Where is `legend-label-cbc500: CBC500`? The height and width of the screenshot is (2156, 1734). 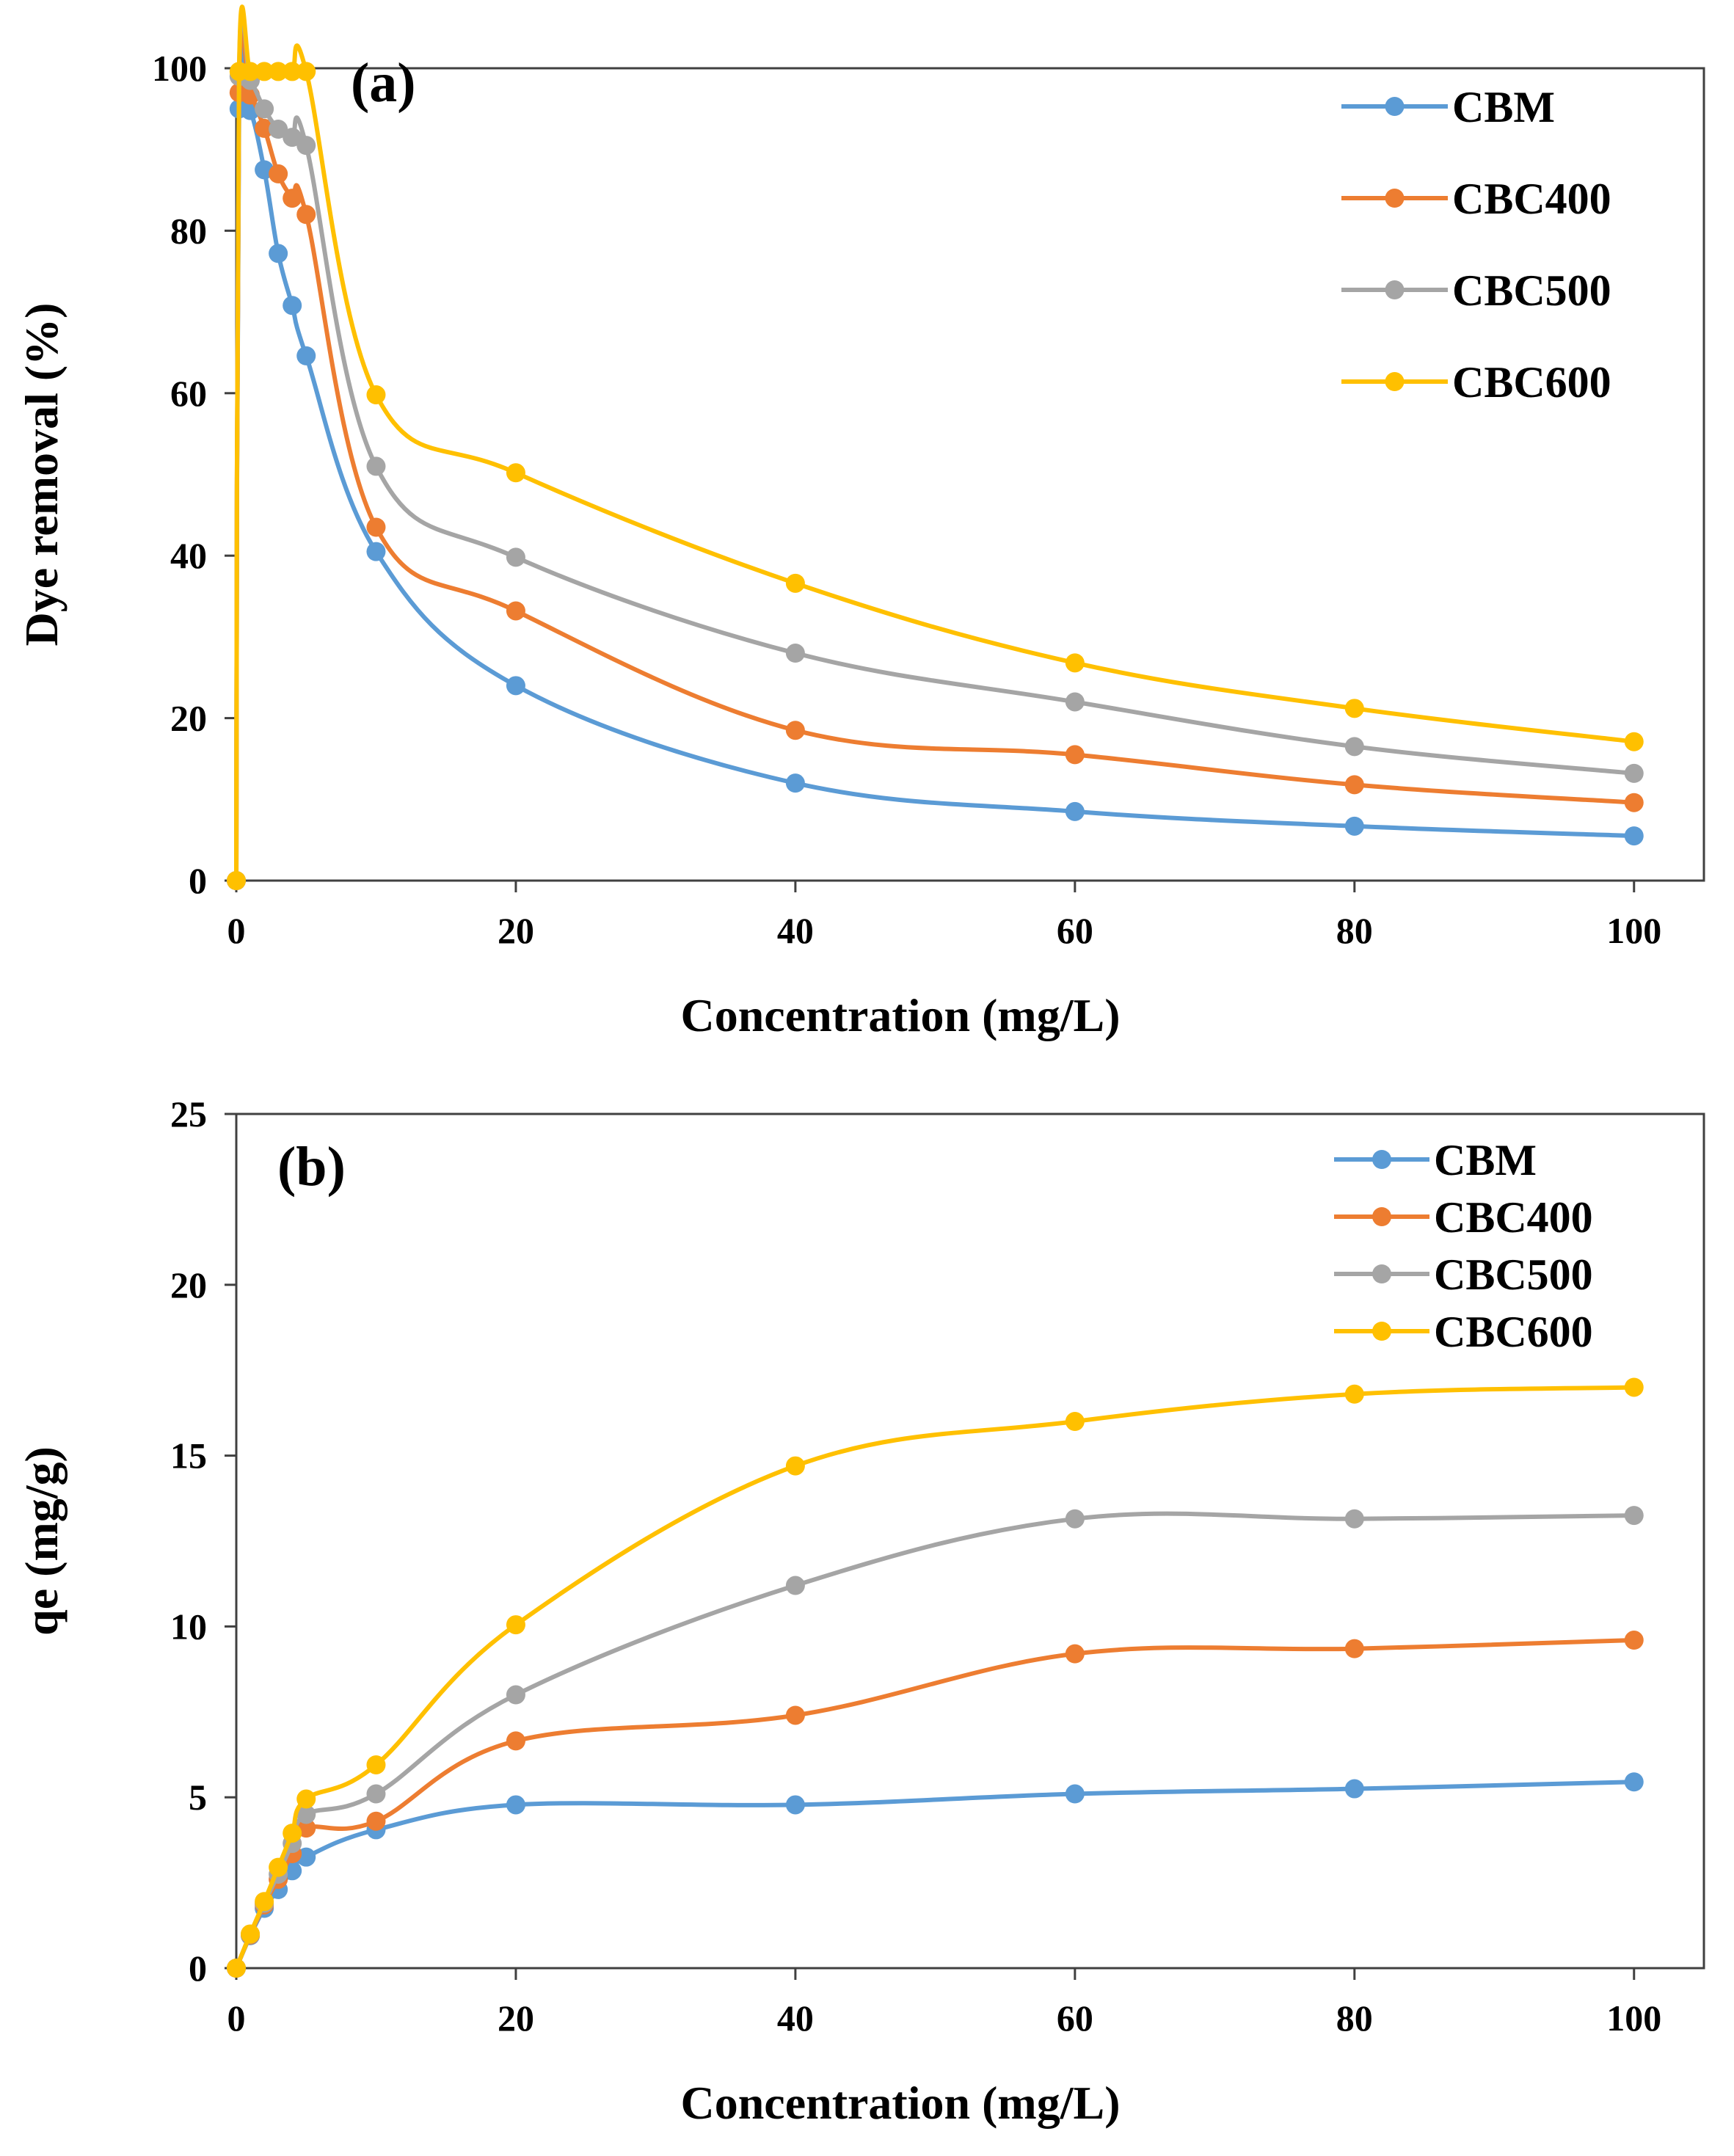
legend-label-cbc500: CBC500 is located at coordinates (1514, 1274).